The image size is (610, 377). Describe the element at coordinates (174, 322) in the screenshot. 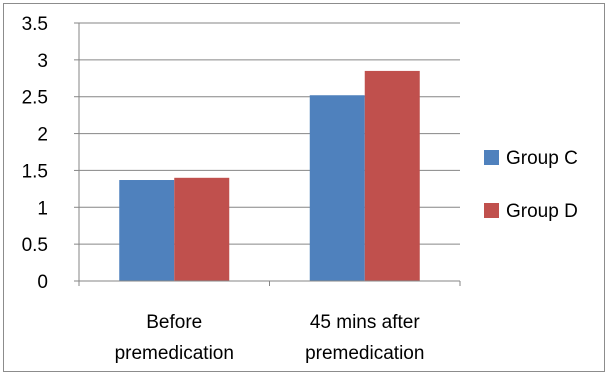

I see `x-category-label: Before` at that location.